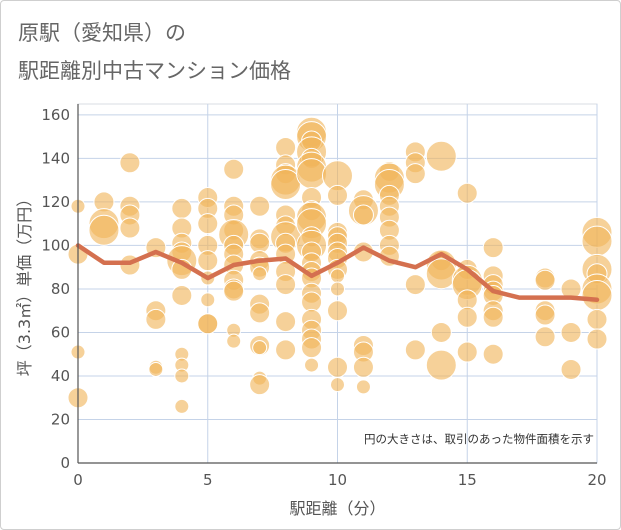 The image size is (621, 530). Describe the element at coordinates (65, 463) in the screenshot. I see `y-tick-label: 0` at that location.